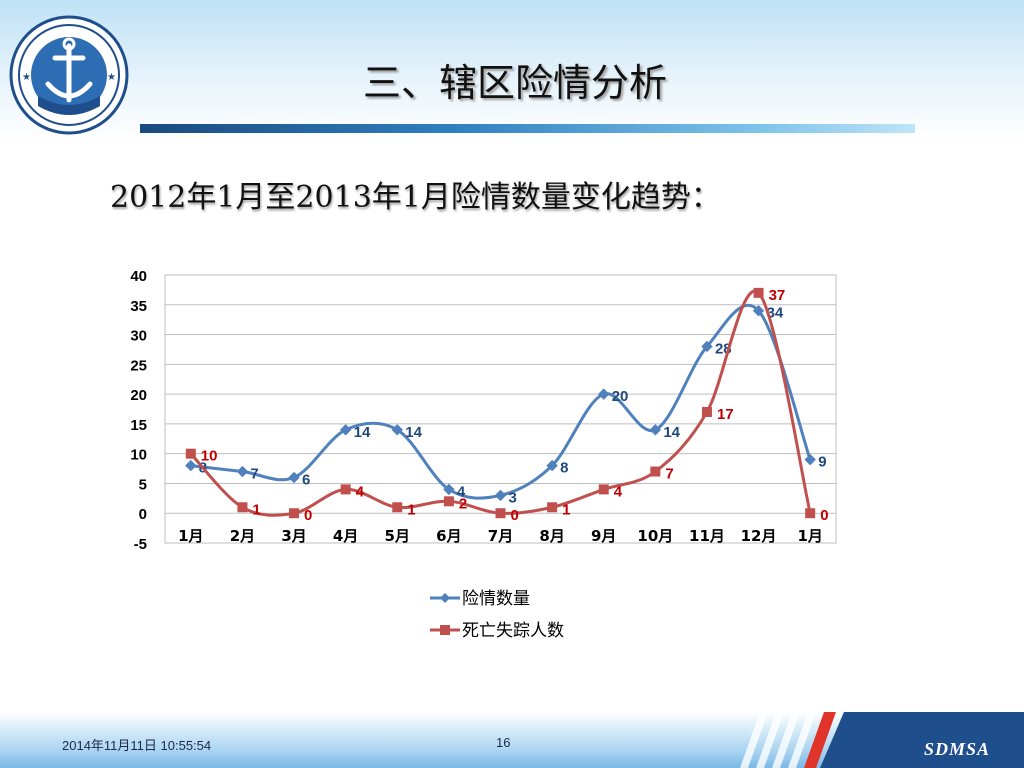 The image size is (1024, 768). Describe the element at coordinates (957, 749) in the screenshot. I see `footer-brand: SDMSA` at that location.